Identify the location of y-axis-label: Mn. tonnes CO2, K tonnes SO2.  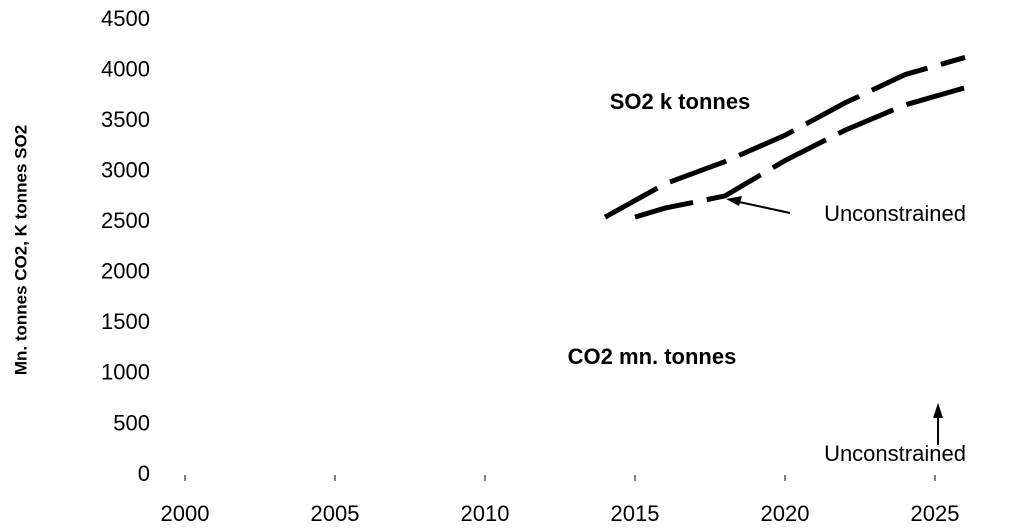
(20, 250).